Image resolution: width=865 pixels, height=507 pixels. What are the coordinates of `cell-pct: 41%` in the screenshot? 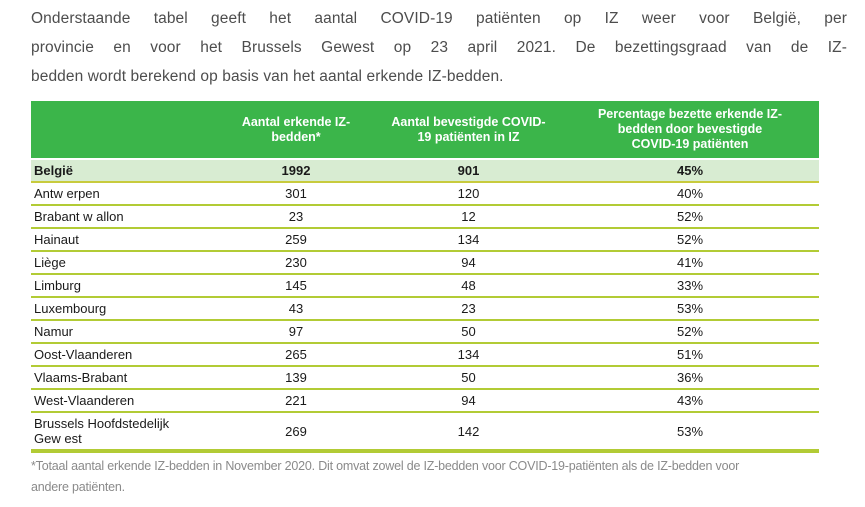 It's located at (690, 263).